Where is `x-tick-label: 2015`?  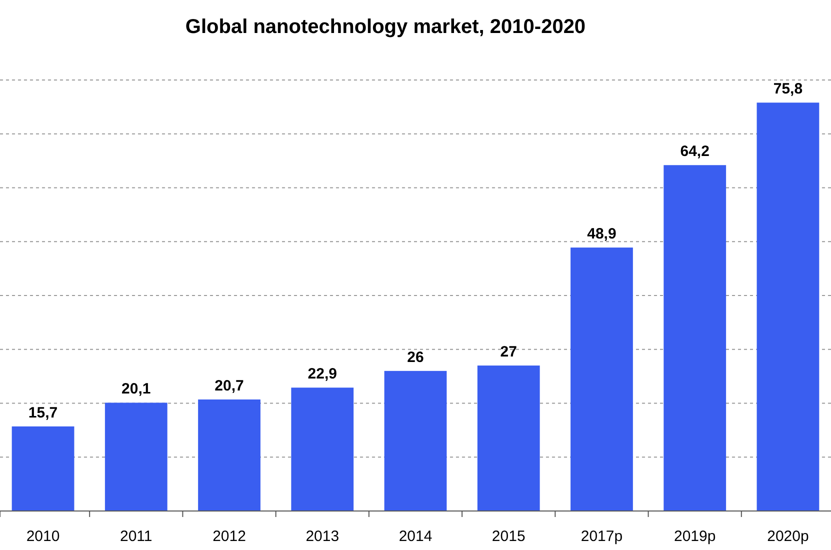
x-tick-label: 2015 is located at coordinates (509, 536).